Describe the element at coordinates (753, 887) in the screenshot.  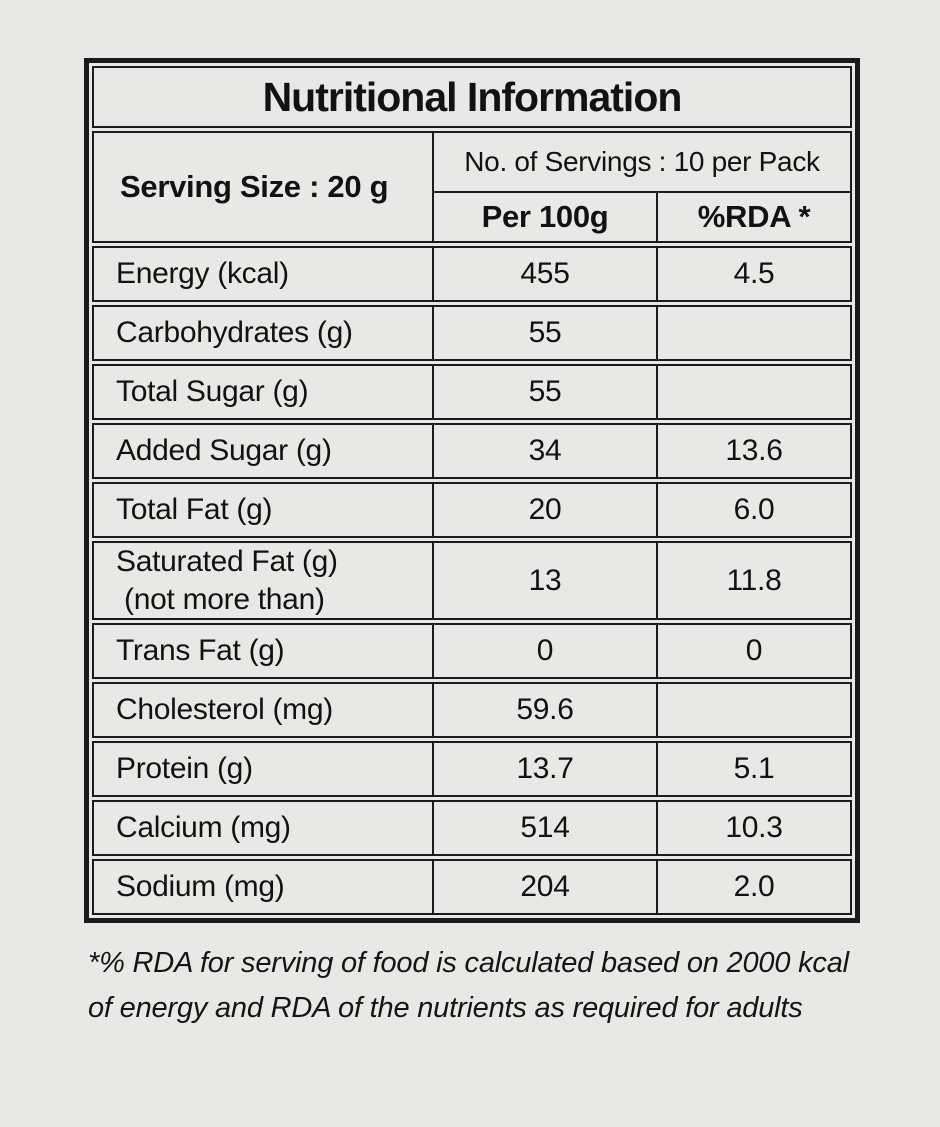
I see `rda-value: 2.0` at that location.